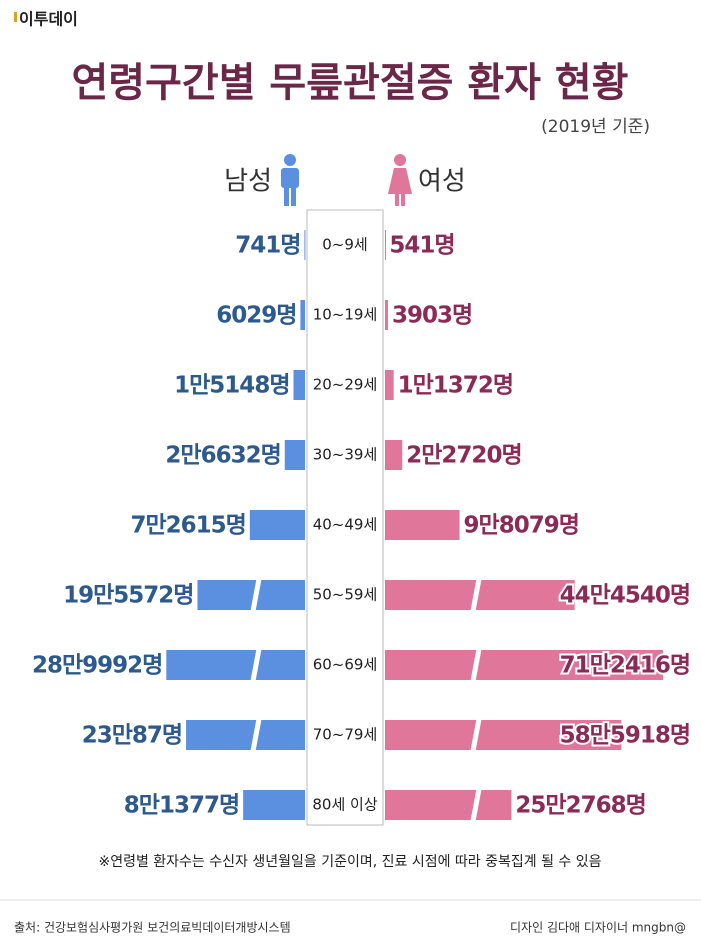 The image size is (701, 950). What do you see at coordinates (350, 83) in the screenshot?
I see `chart-title: 연령구간별 무릎관절증 환자 현황` at bounding box center [350, 83].